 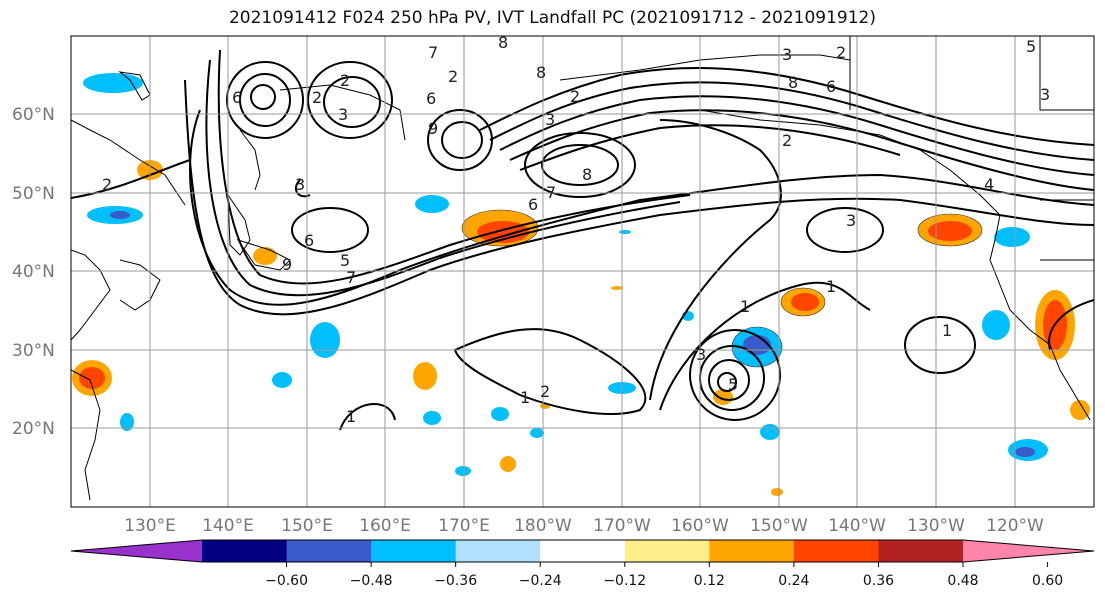 I want to click on pv-outlines, so click(x=722, y=288).